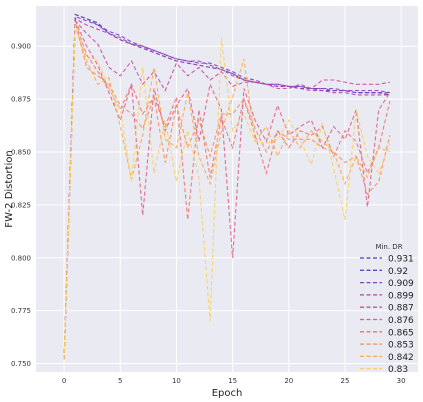  I want to click on legend-label: 0.83, so click(398, 370).